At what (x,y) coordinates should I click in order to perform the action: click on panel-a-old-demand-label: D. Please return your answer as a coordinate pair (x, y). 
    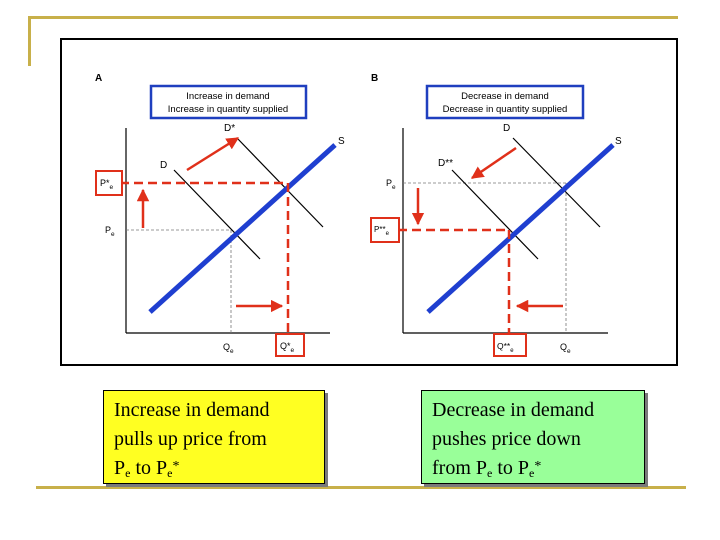
    Looking at the image, I should click on (163, 165).